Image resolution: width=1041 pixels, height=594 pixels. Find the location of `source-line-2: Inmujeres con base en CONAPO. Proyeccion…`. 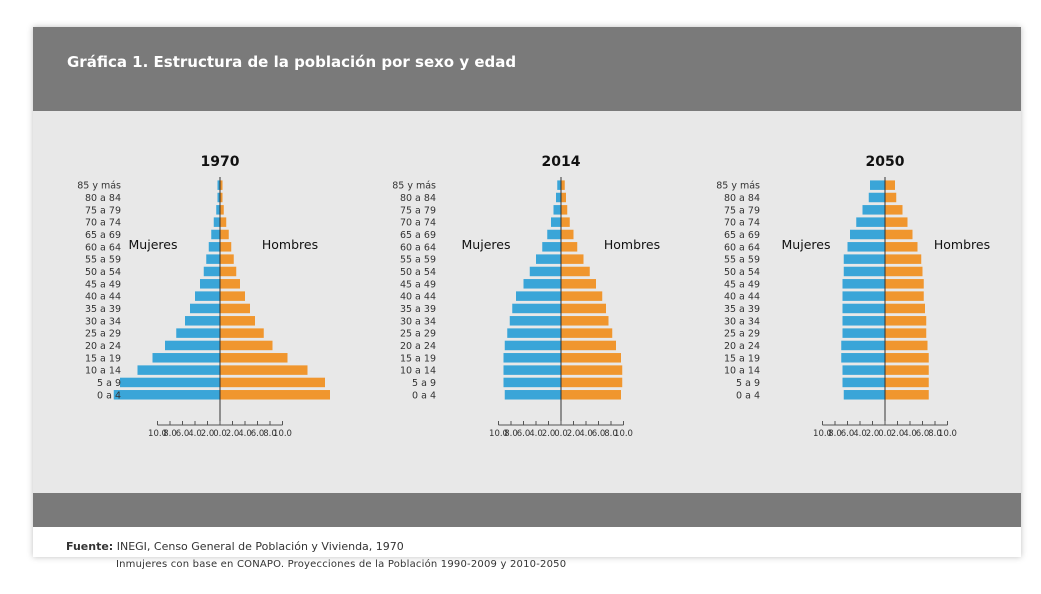

source-line-2: Inmujeres con base en CONAPO. Proyeccion… is located at coordinates (341, 564).